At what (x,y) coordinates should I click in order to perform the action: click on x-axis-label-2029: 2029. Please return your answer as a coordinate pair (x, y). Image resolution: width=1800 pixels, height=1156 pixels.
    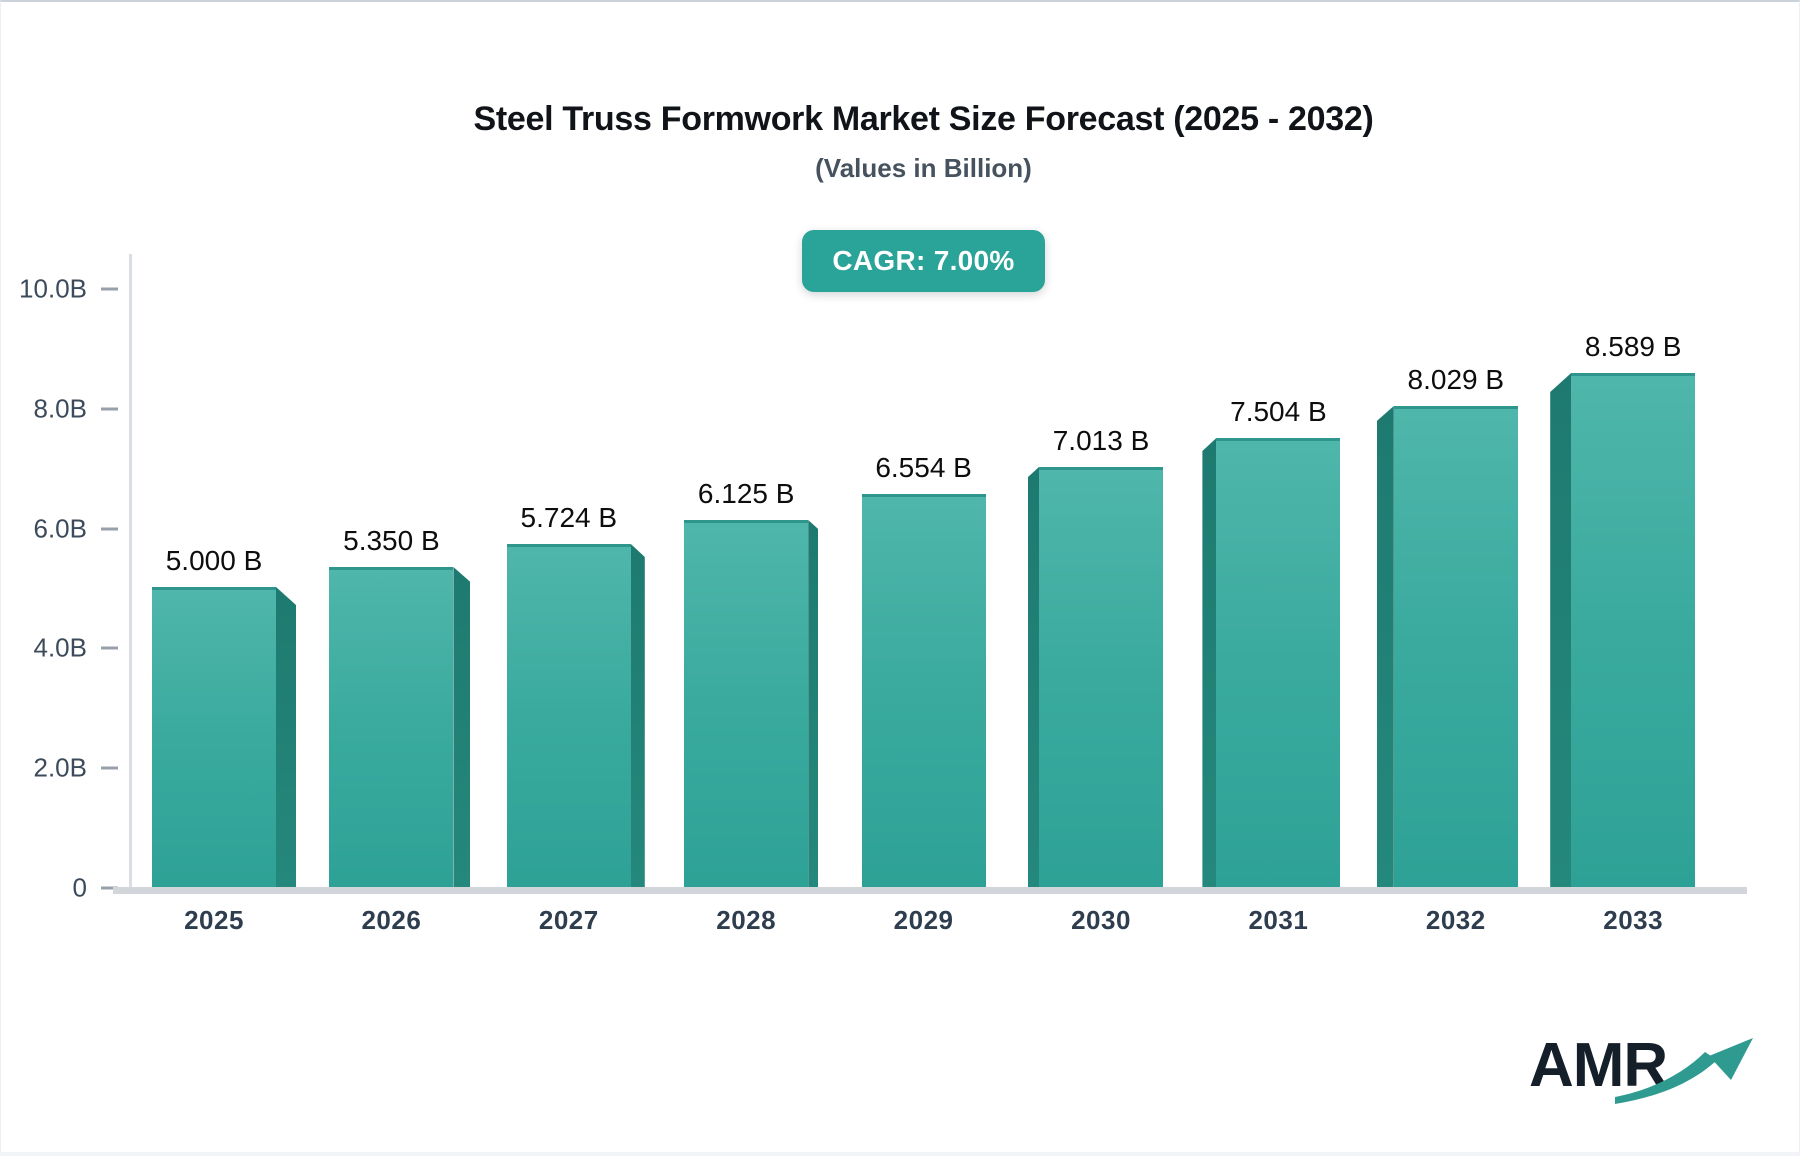
    Looking at the image, I should click on (923, 920).